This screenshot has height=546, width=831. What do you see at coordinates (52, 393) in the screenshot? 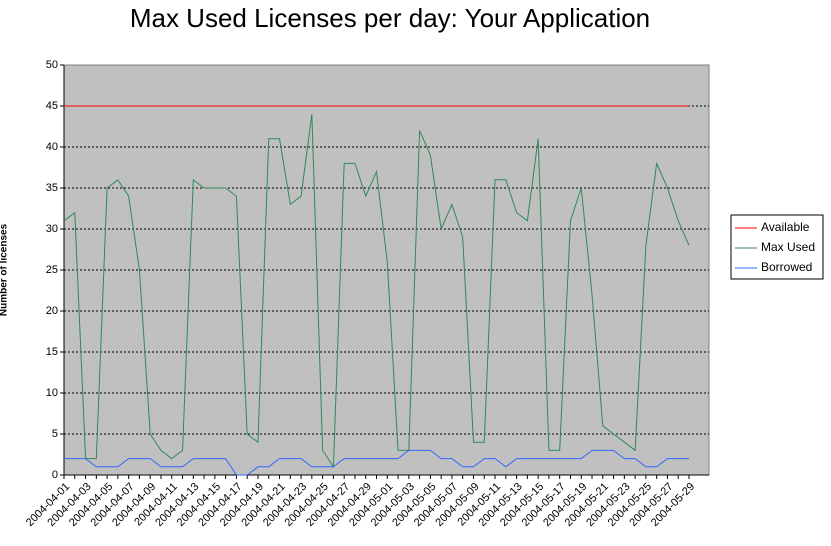
I see `y-tick-label: 10` at bounding box center [52, 393].